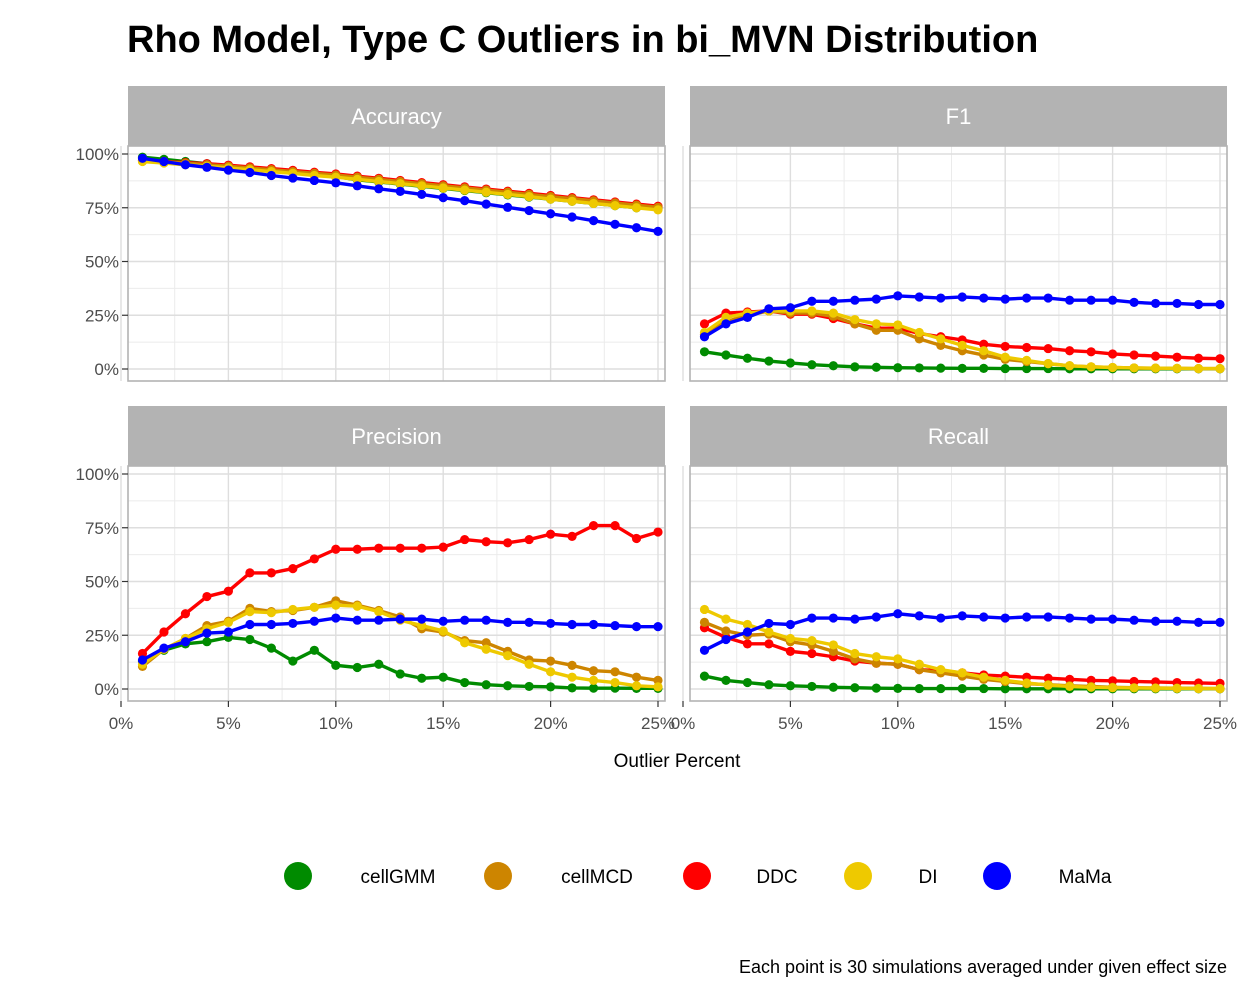  What do you see at coordinates (498, 876) in the screenshot?
I see `legend-key-cellmcd` at bounding box center [498, 876].